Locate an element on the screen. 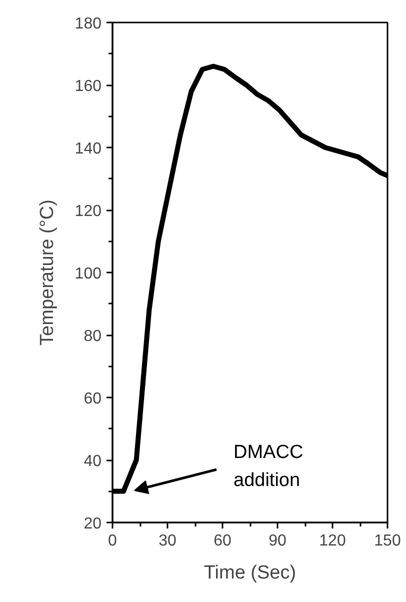 This screenshot has width=406, height=602. y-tick-label: 120 is located at coordinates (88, 211).